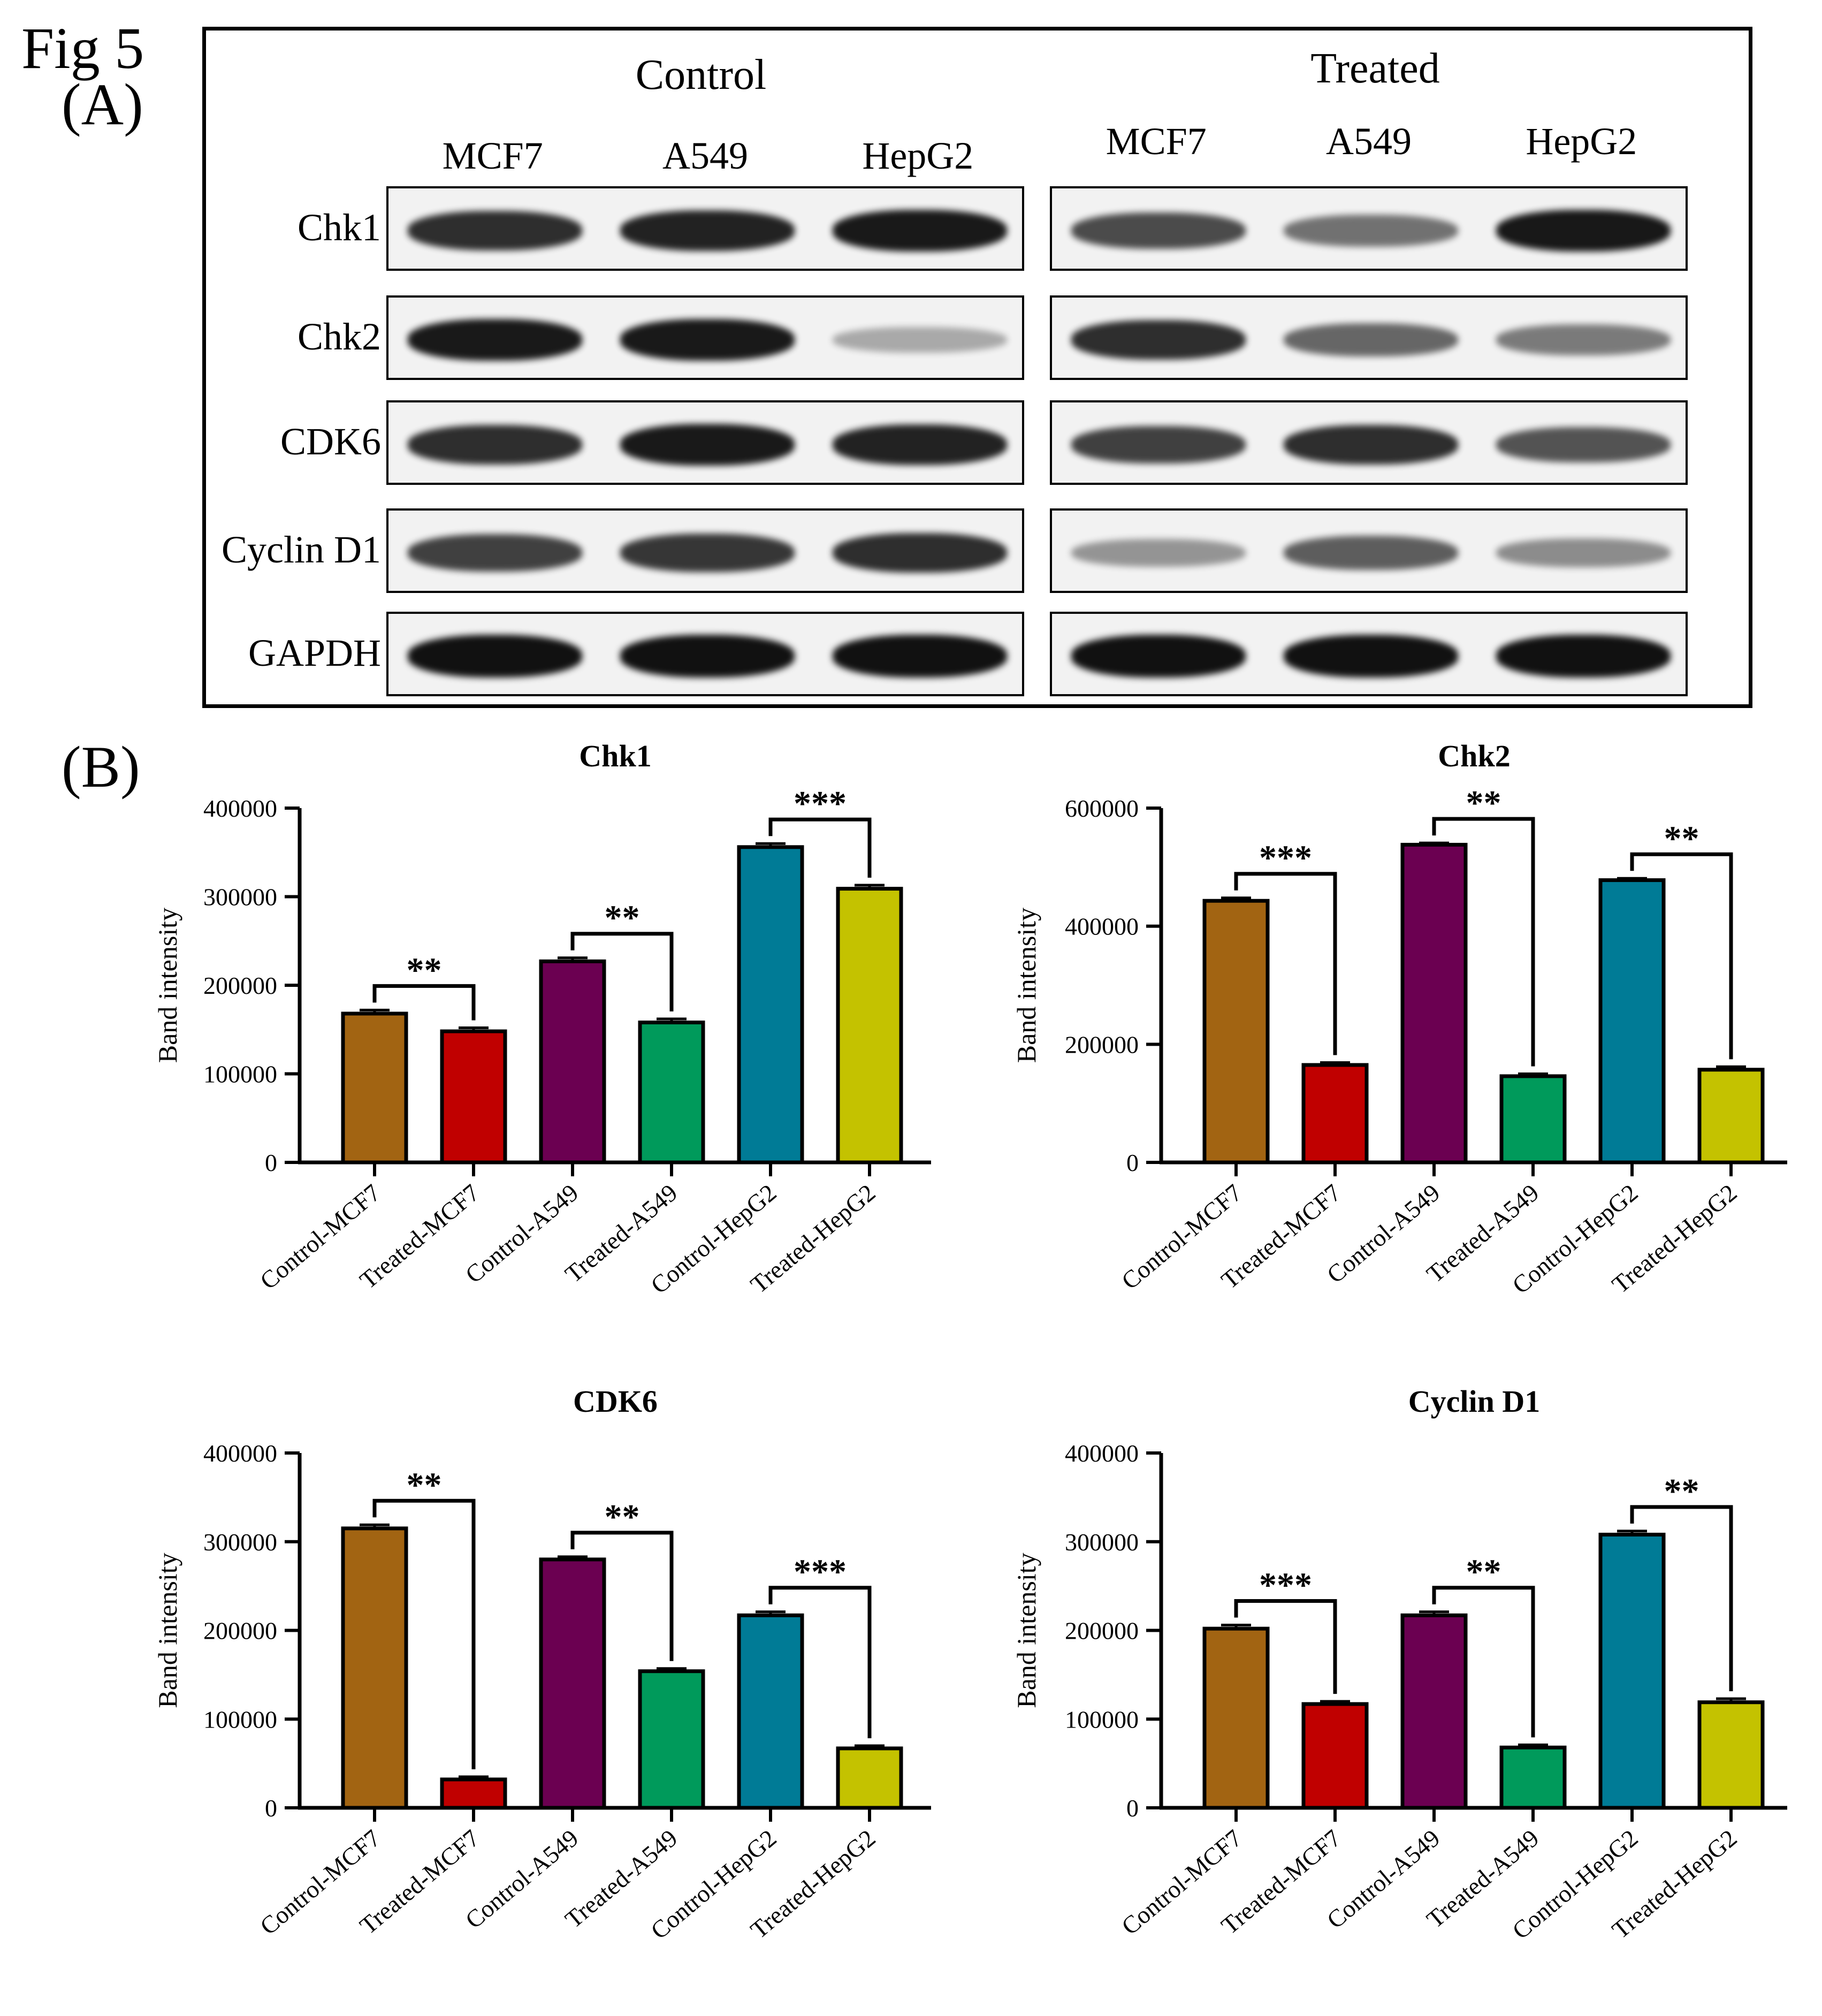 The height and width of the screenshot is (2016, 1822). Describe the element at coordinates (1581, 141) in the screenshot. I see `blot-lane-label: HepG2` at that location.